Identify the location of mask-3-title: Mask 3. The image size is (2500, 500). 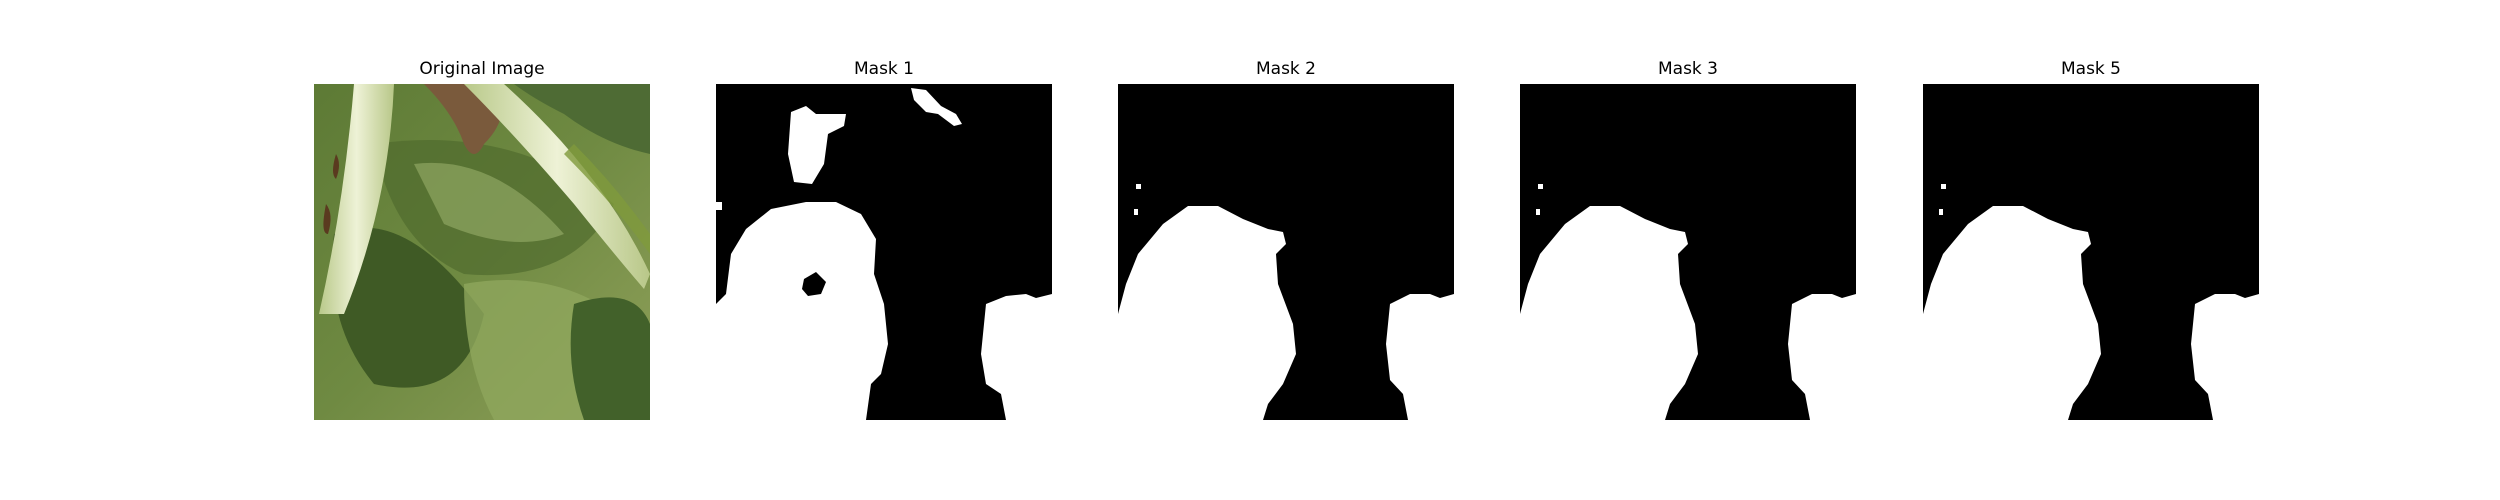
(1687, 69).